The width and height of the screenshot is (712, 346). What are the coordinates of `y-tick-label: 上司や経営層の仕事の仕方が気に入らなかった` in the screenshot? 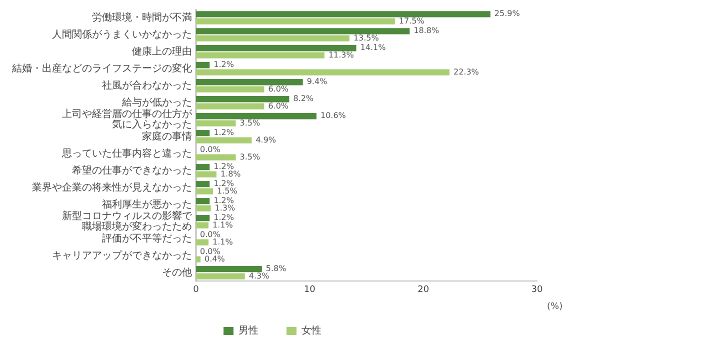 It's located at (127, 119).